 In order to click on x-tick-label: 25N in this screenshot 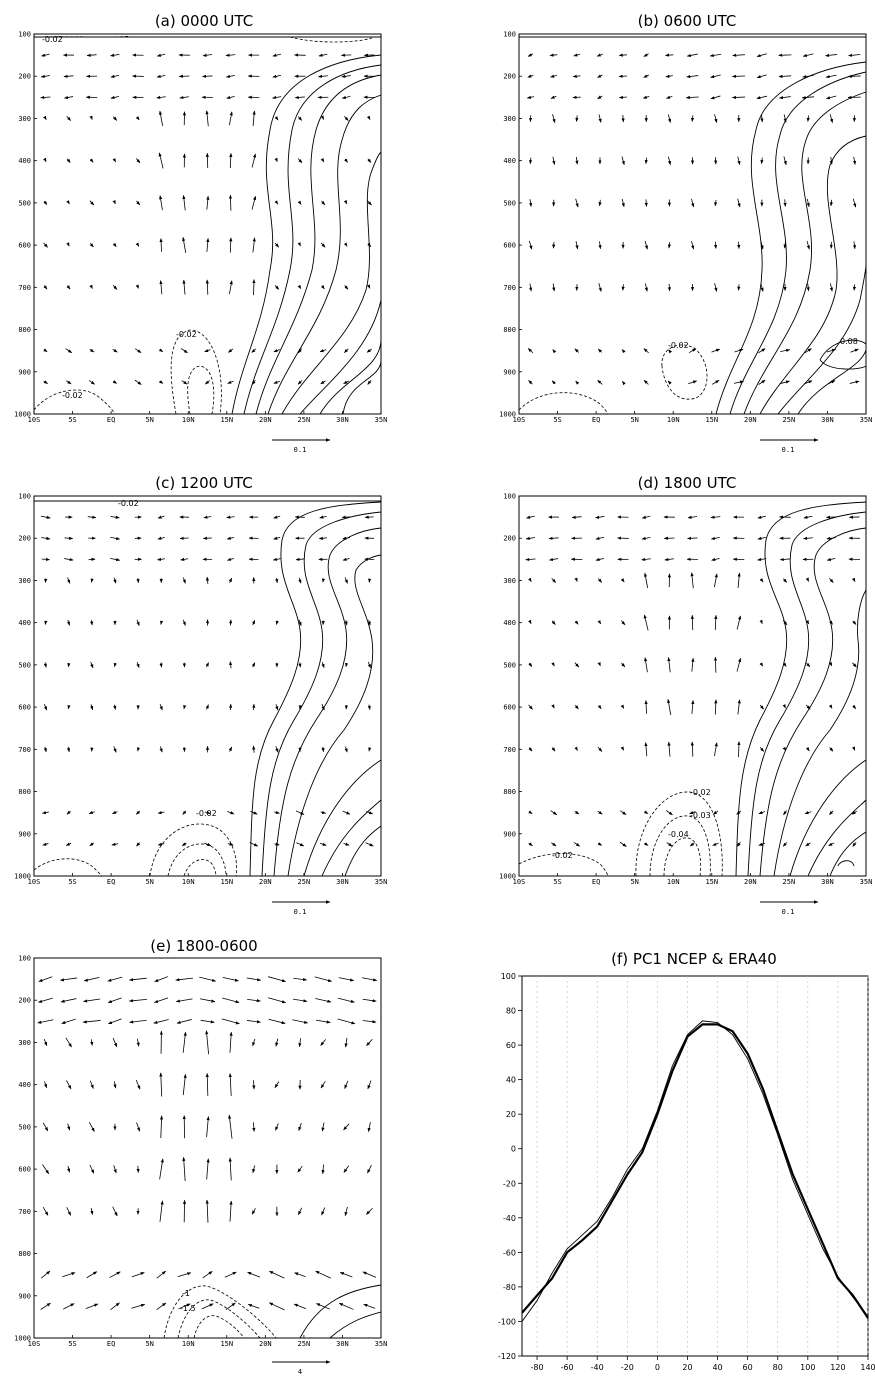, I will do `click(304, 882)`.